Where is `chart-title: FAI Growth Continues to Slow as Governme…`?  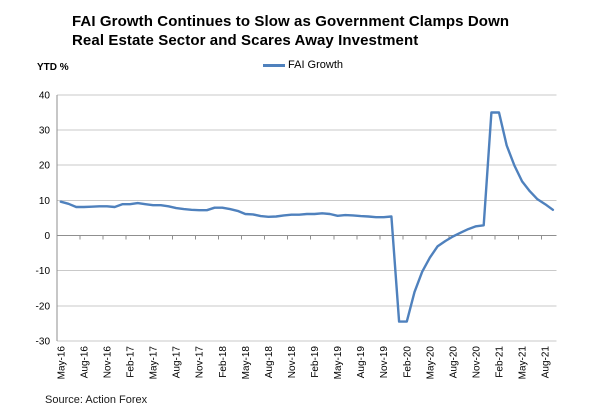
chart-title: FAI Growth Continues to Slow as Governme… is located at coordinates (332, 31).